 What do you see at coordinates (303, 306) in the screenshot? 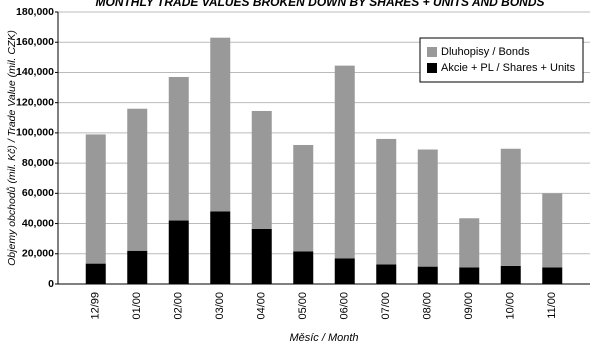
I see `x-tick-label: 05/00` at bounding box center [303, 306].